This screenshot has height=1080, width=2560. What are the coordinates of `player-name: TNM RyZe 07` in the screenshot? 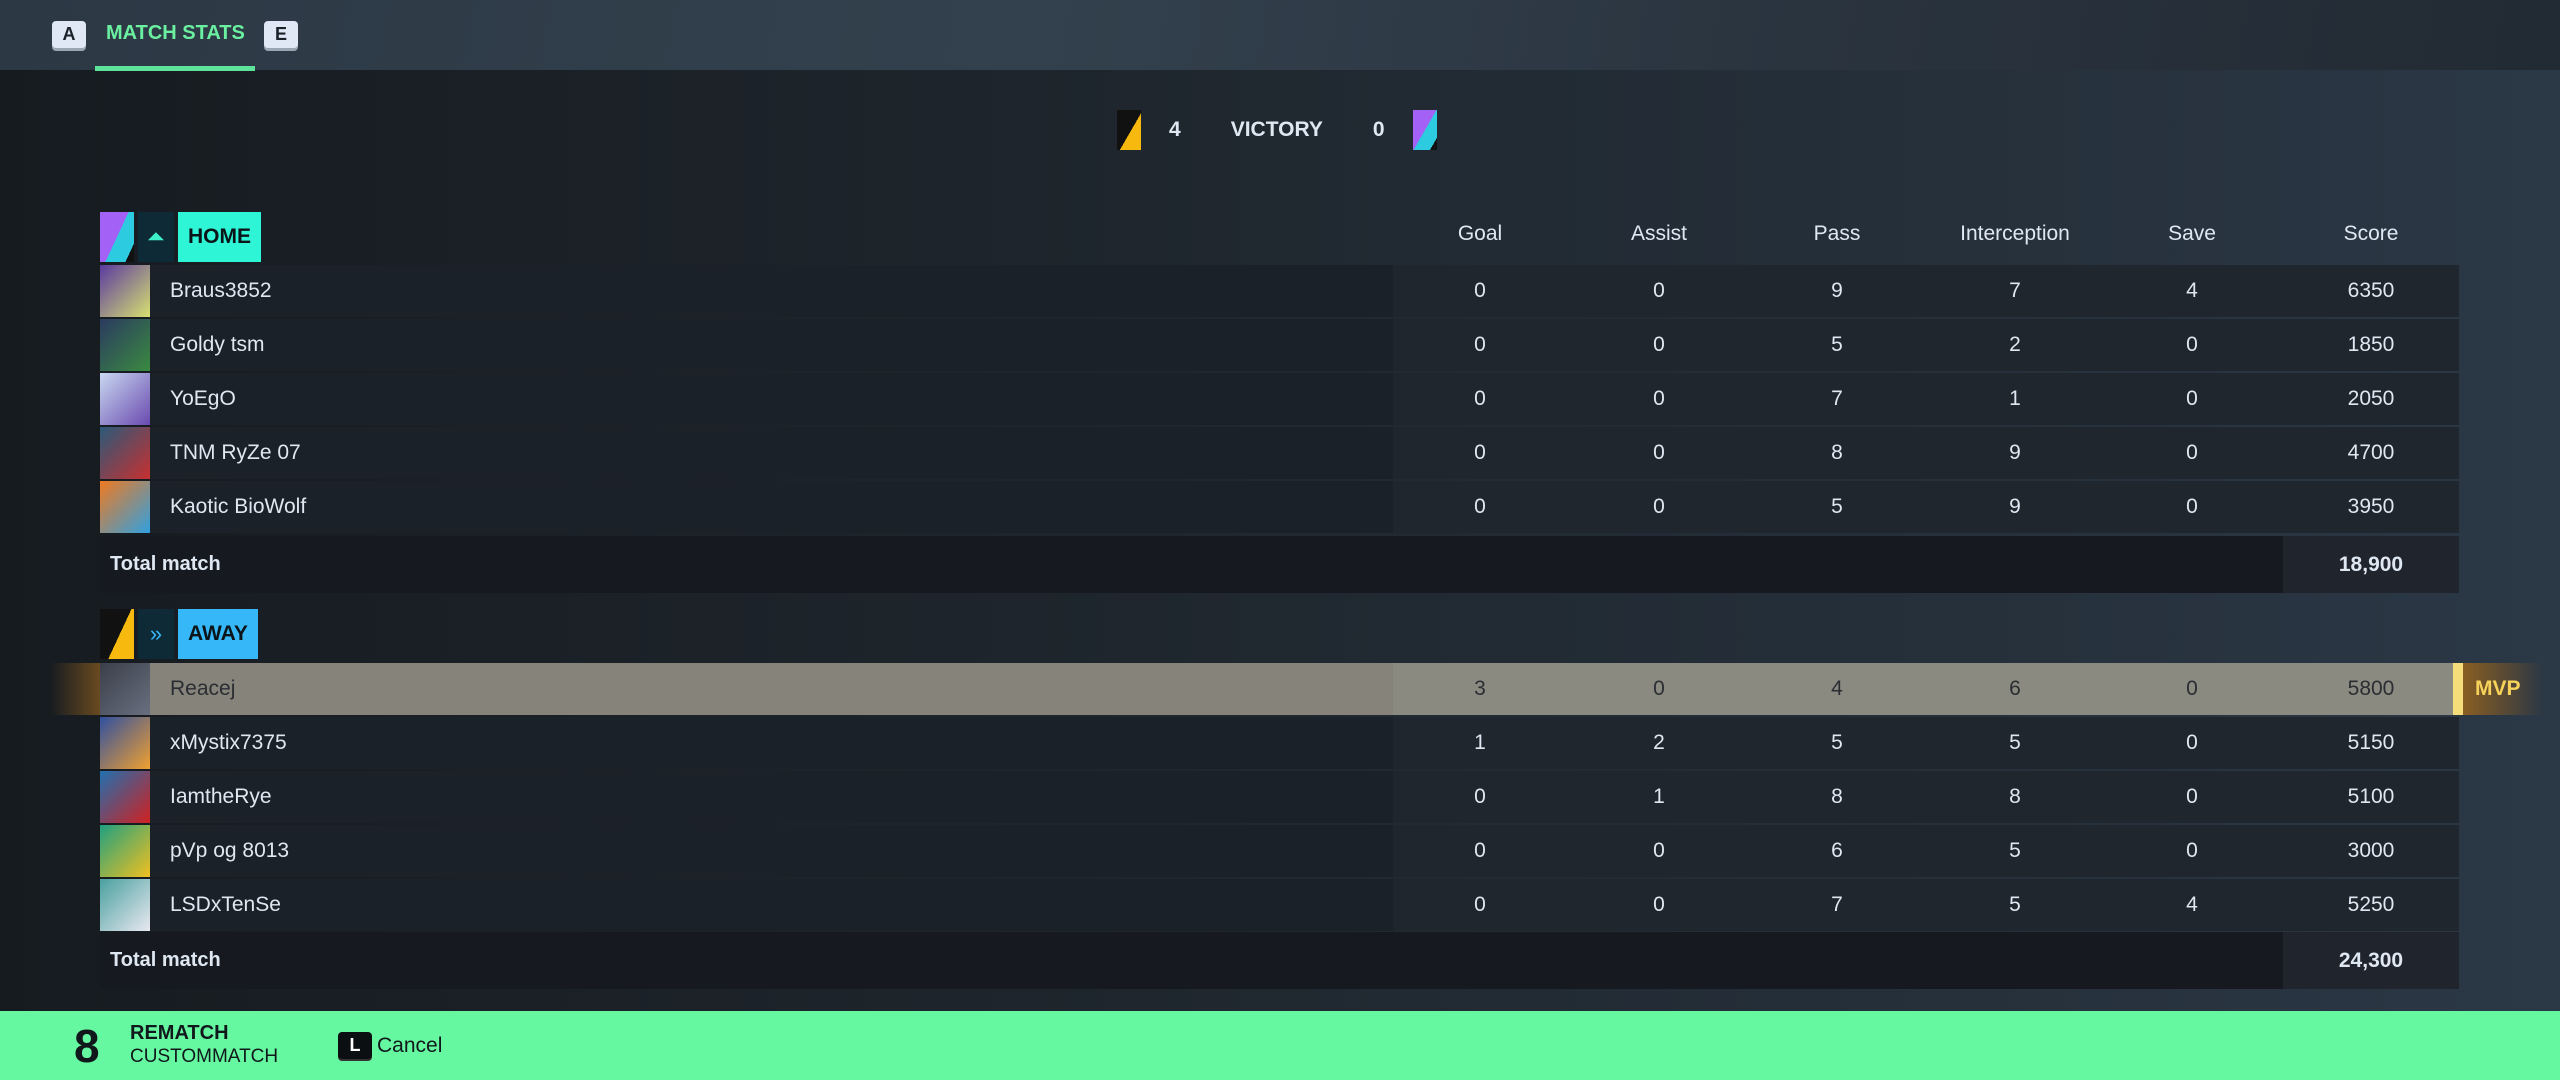 It's located at (235, 452).